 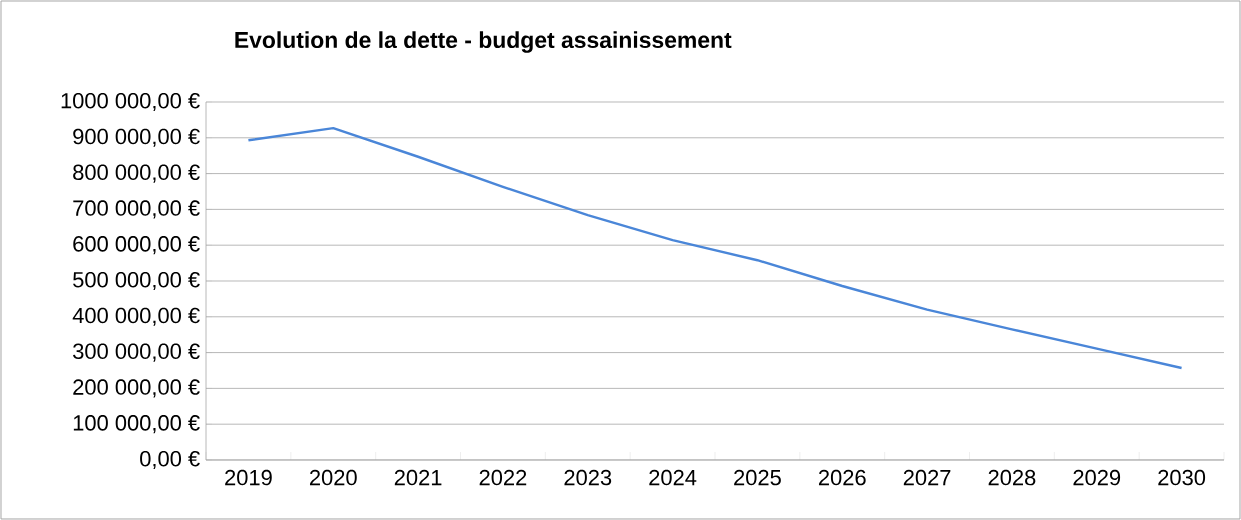 What do you see at coordinates (136, 424) in the screenshot?
I see `y-tick-label: 100 000,00 €` at bounding box center [136, 424].